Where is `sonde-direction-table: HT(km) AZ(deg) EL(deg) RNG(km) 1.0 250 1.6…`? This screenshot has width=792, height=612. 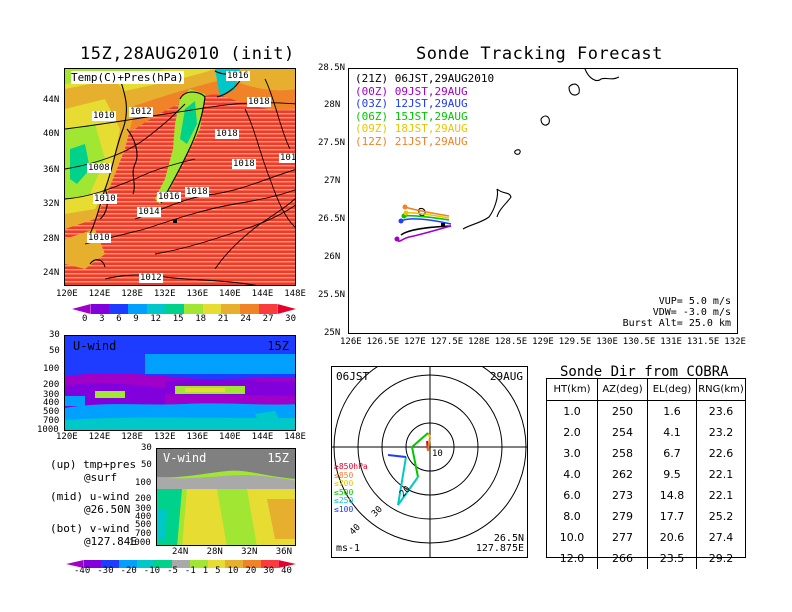
sonde-direction-table: HT(km) AZ(deg) EL(deg) RNG(km) 1.0 250 1.6… is located at coordinates (646, 473).